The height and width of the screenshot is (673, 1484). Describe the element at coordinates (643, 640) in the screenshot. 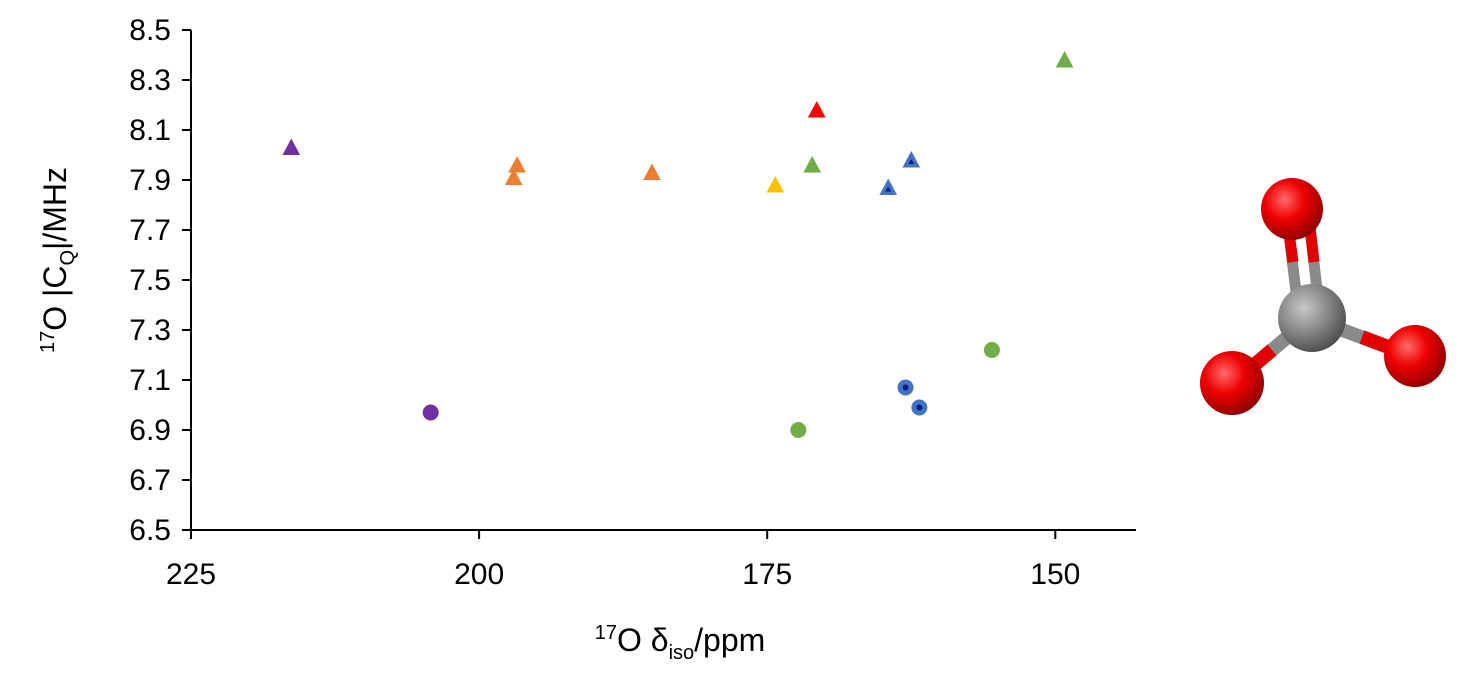

I see `x-axis-title-main: O δ` at that location.